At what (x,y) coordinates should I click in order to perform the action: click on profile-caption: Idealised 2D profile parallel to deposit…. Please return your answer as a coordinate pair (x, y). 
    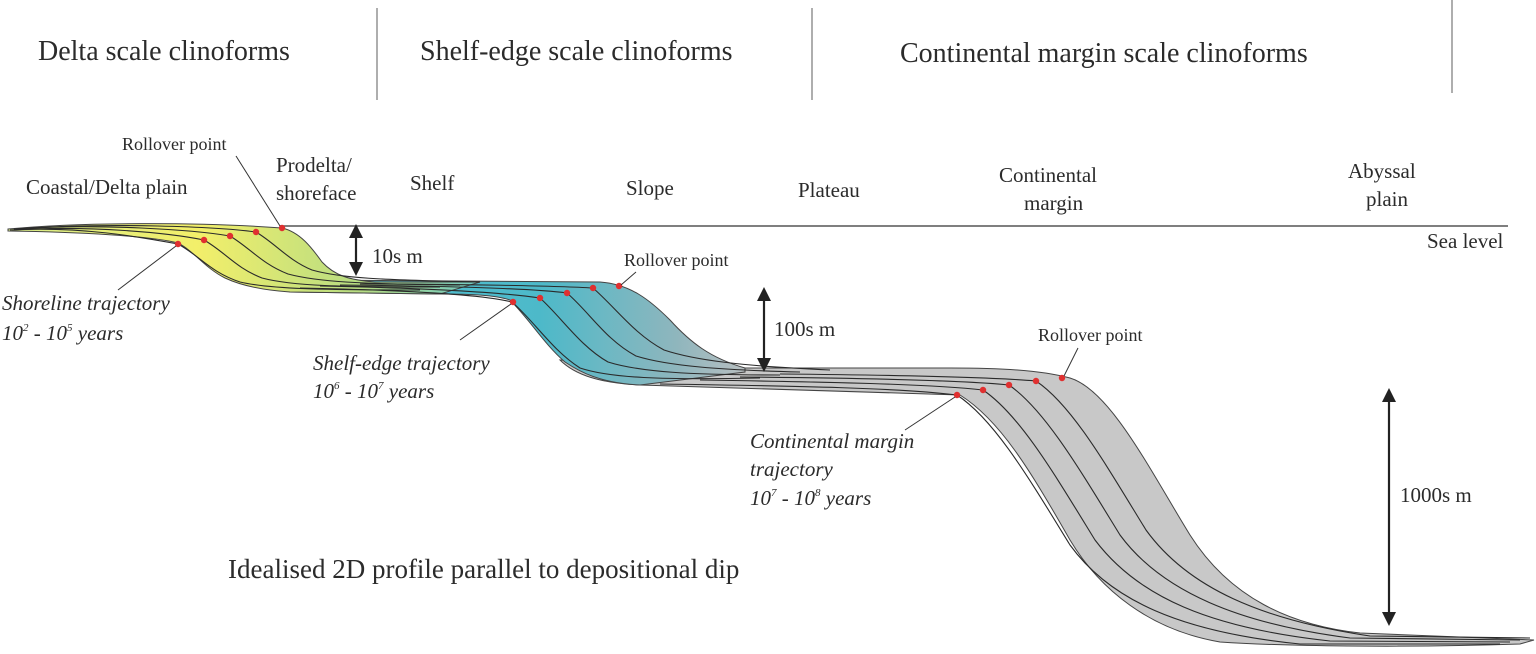
    Looking at the image, I should click on (483, 569).